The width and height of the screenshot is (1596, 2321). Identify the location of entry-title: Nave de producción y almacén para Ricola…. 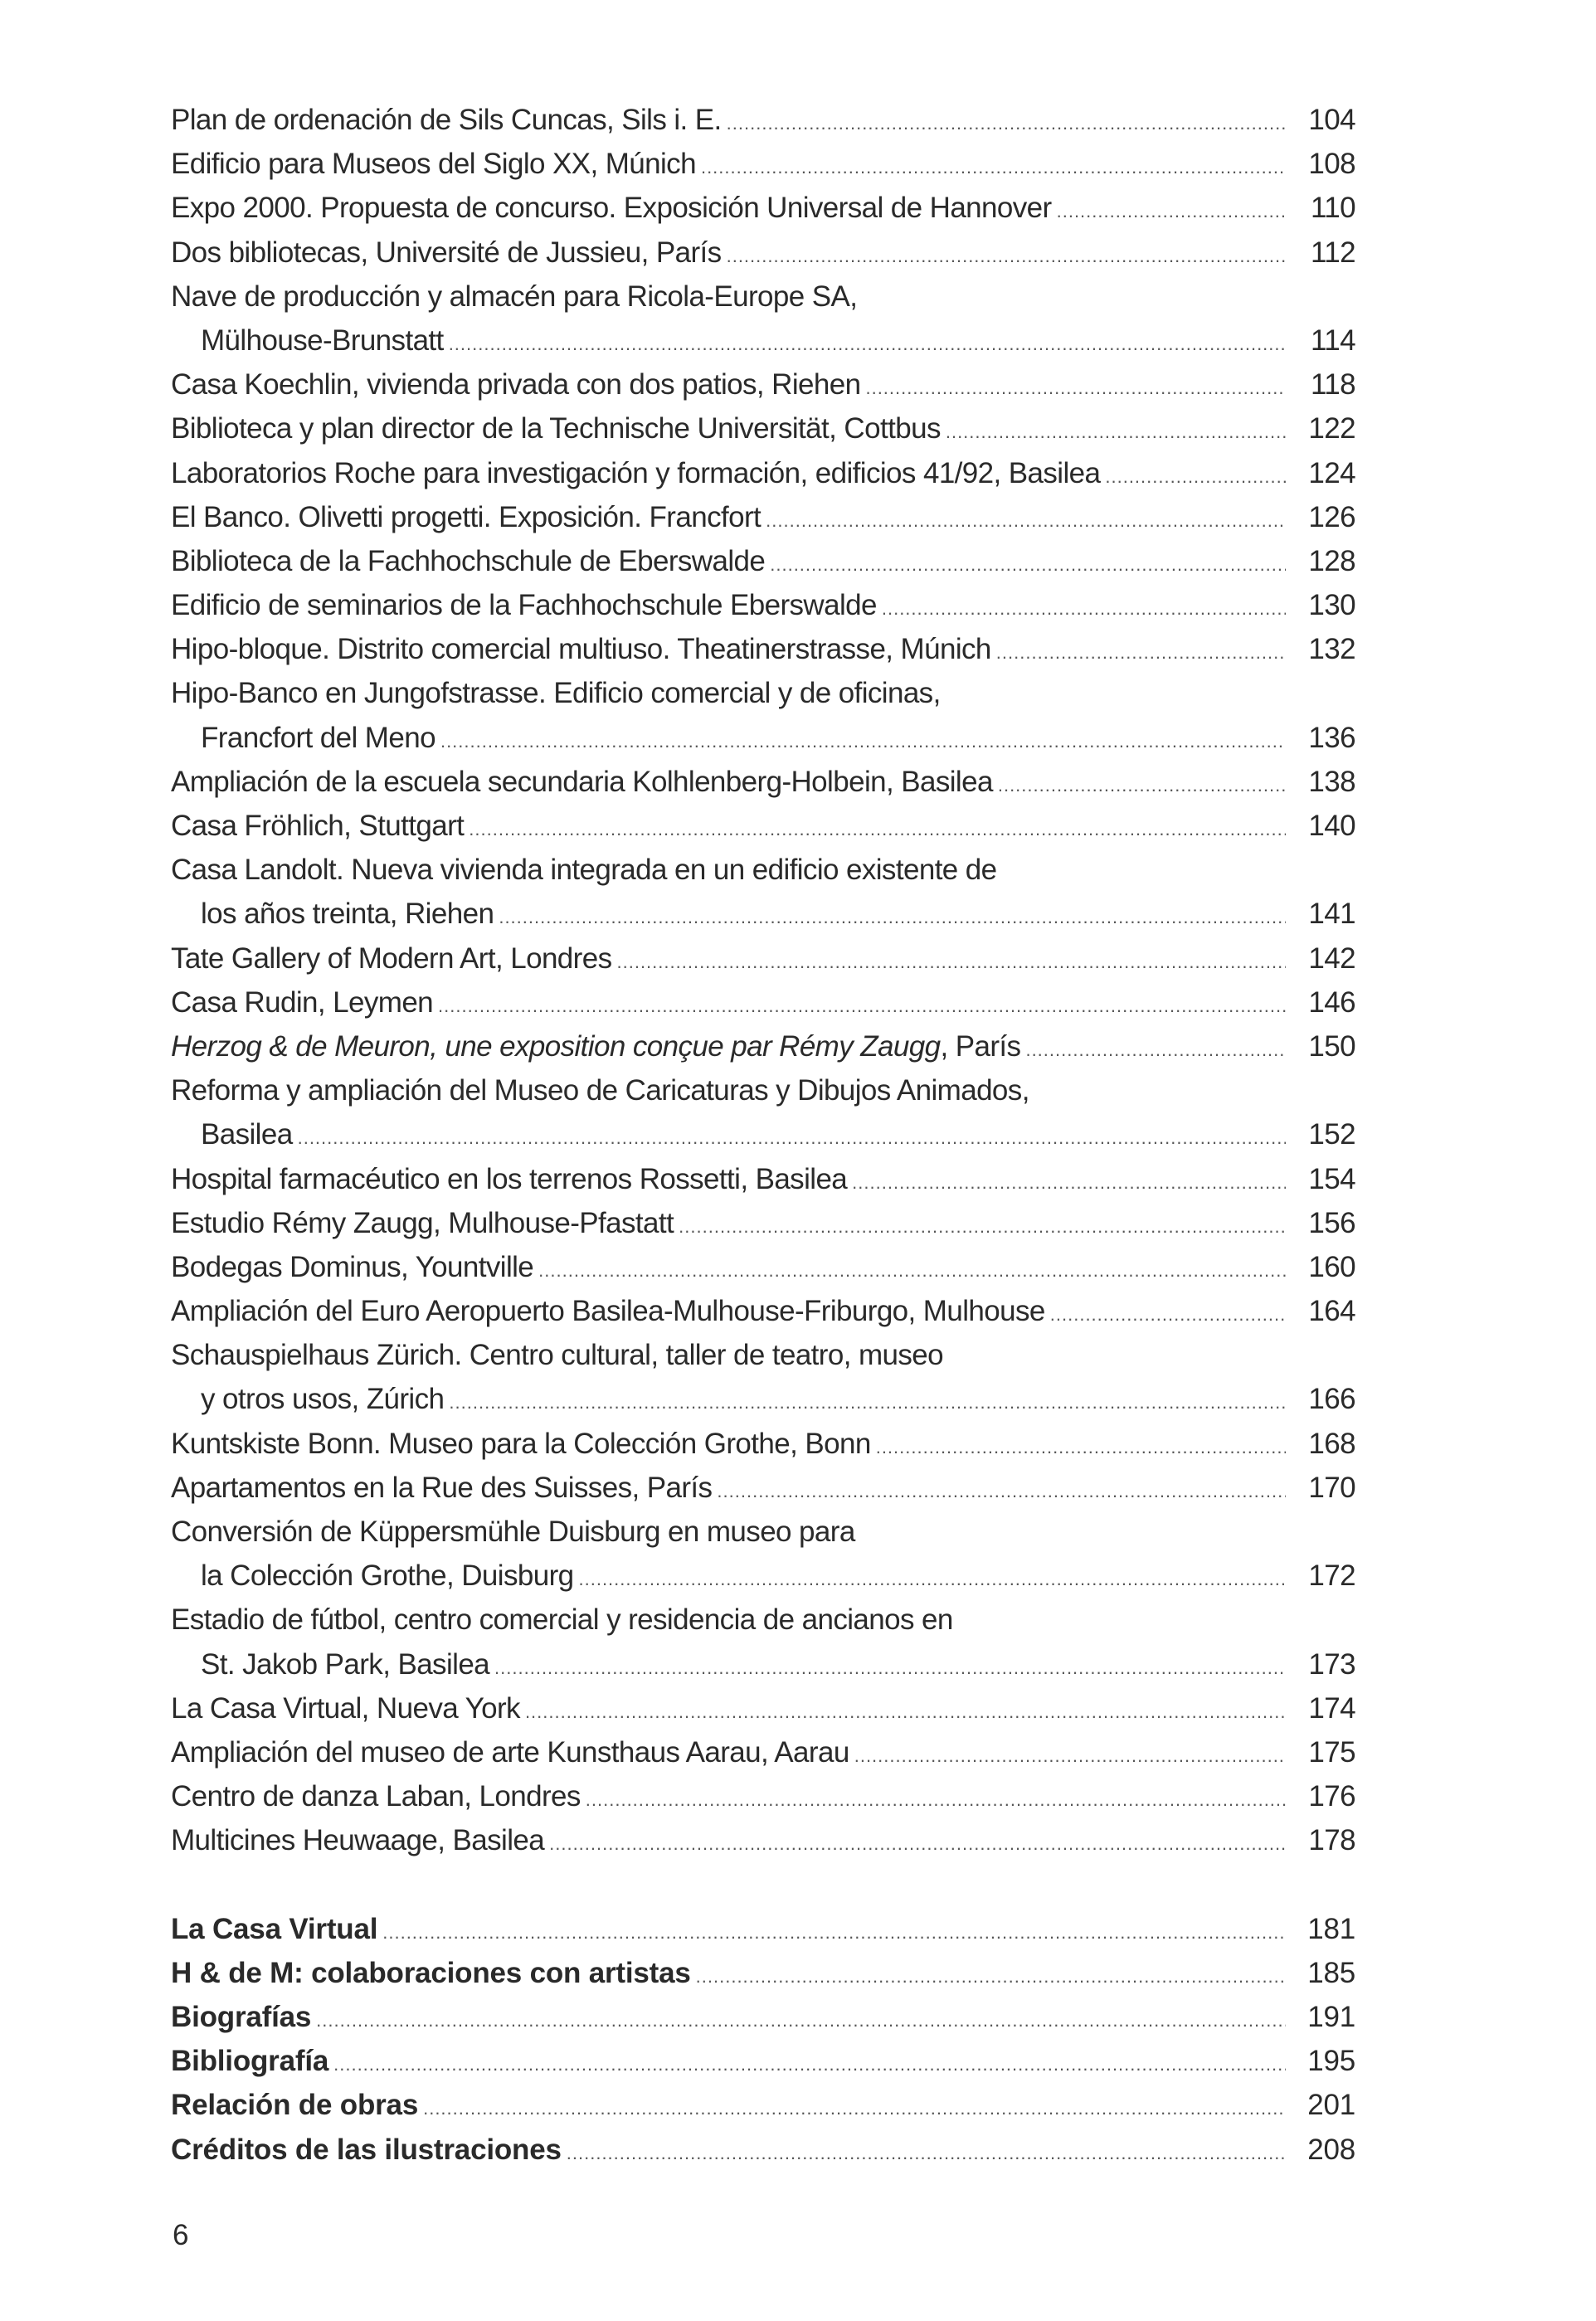
(515, 296).